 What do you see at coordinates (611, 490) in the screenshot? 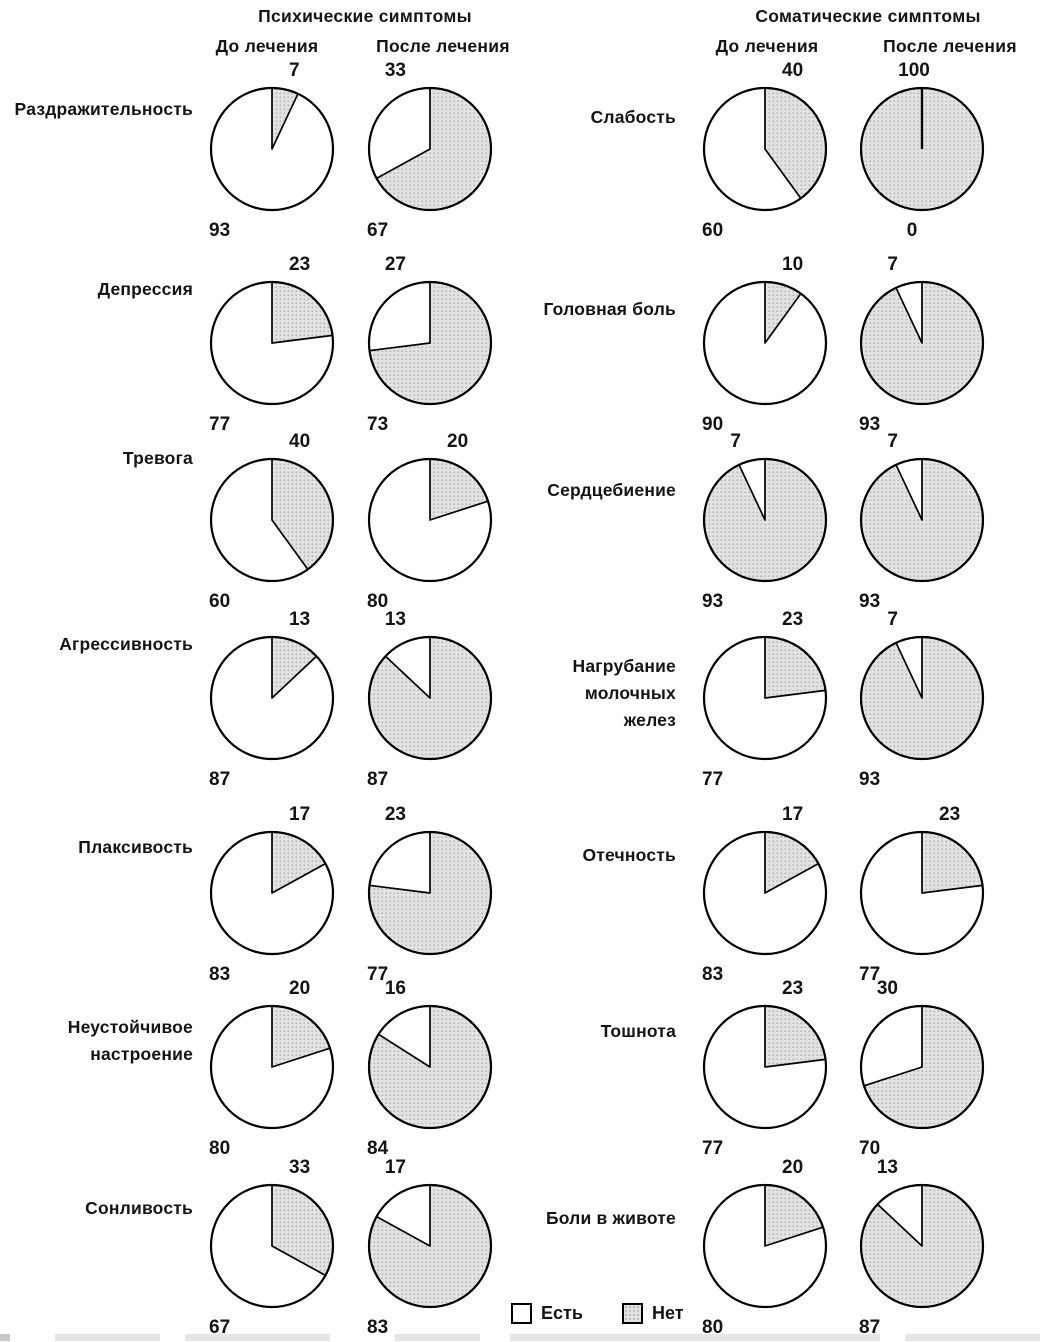
I see `symptom-label-line: Сердцебиение` at bounding box center [611, 490].